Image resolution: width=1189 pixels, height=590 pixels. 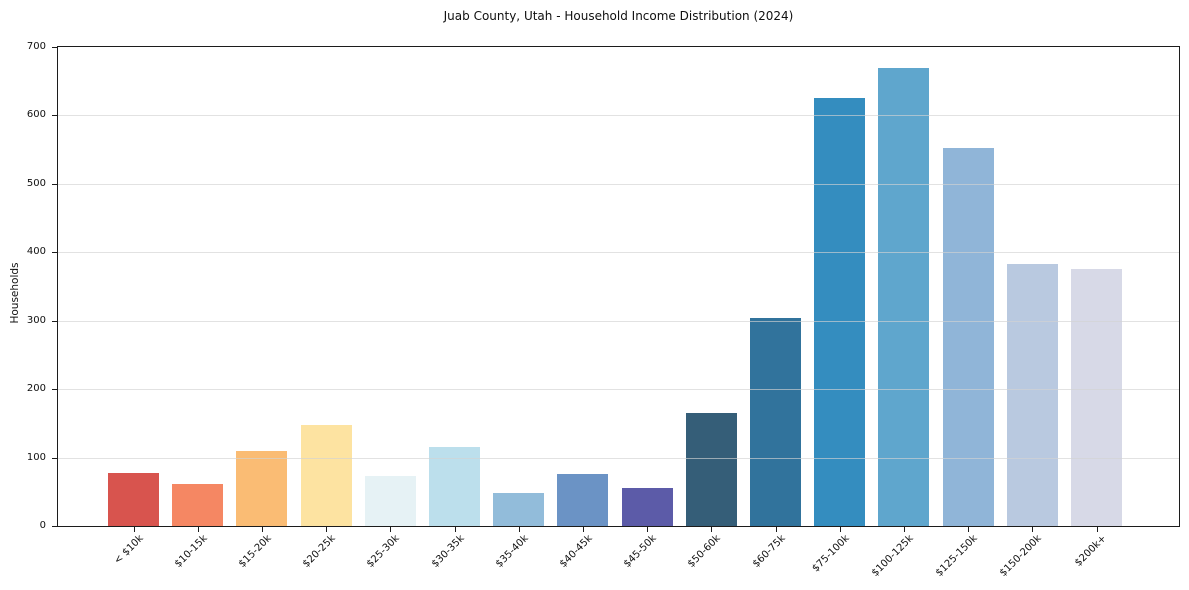 What do you see at coordinates (454, 486) in the screenshot?
I see `bar-30-35k` at bounding box center [454, 486].